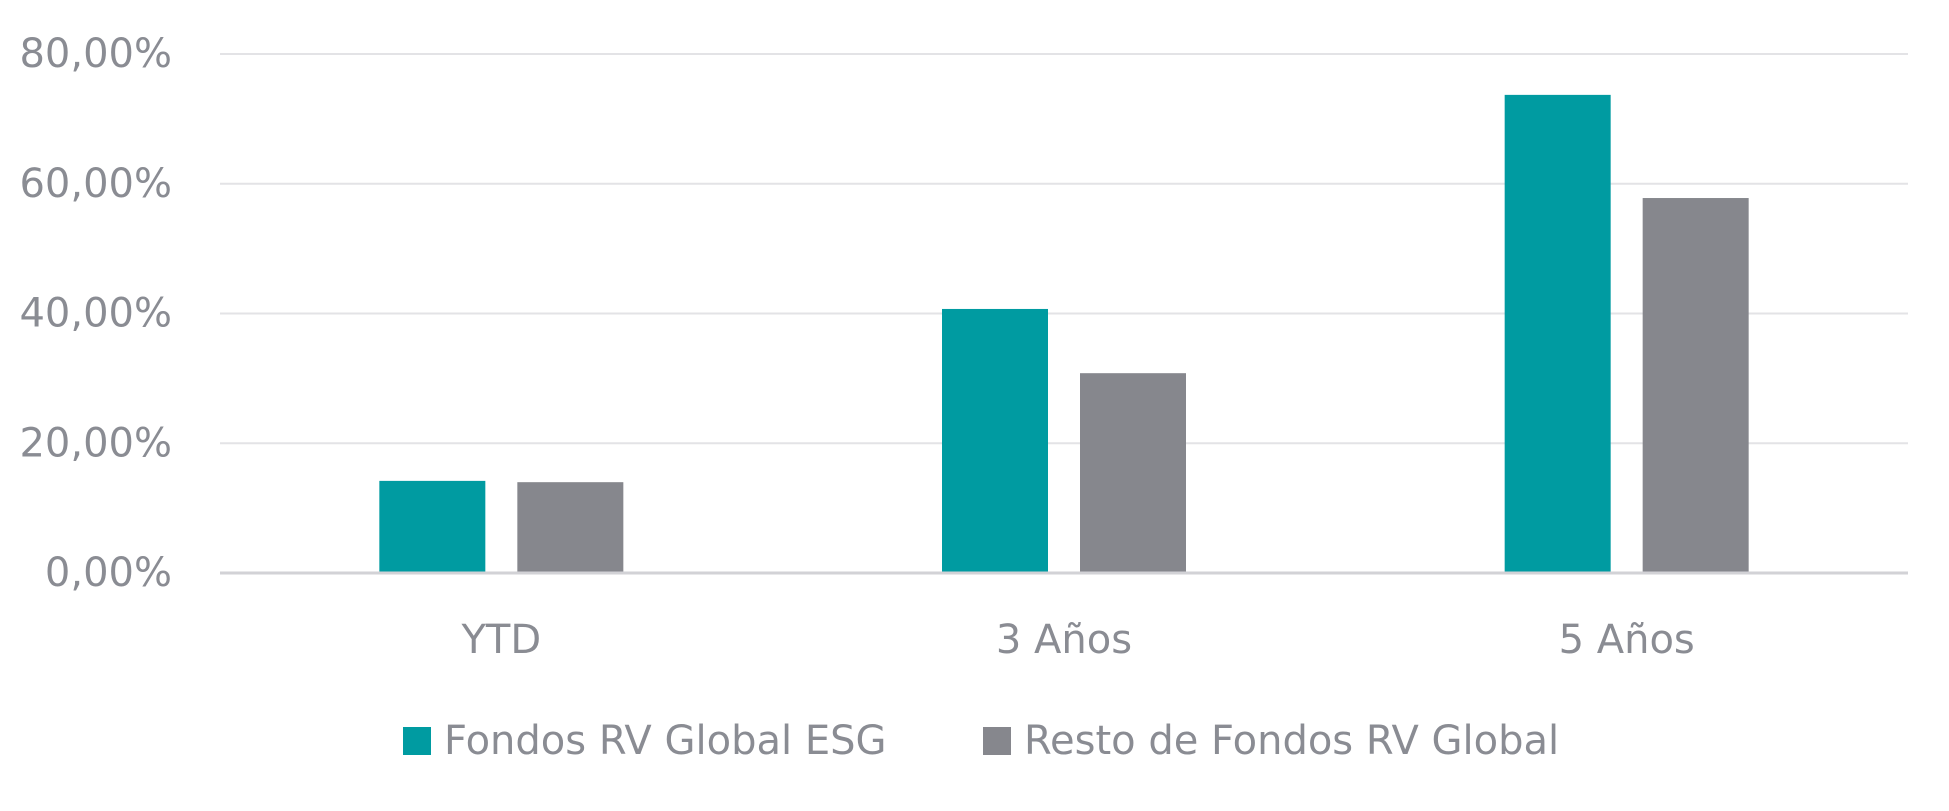  Describe the element at coordinates (108, 573) in the screenshot. I see `y-tick-label: 0,00%` at that location.